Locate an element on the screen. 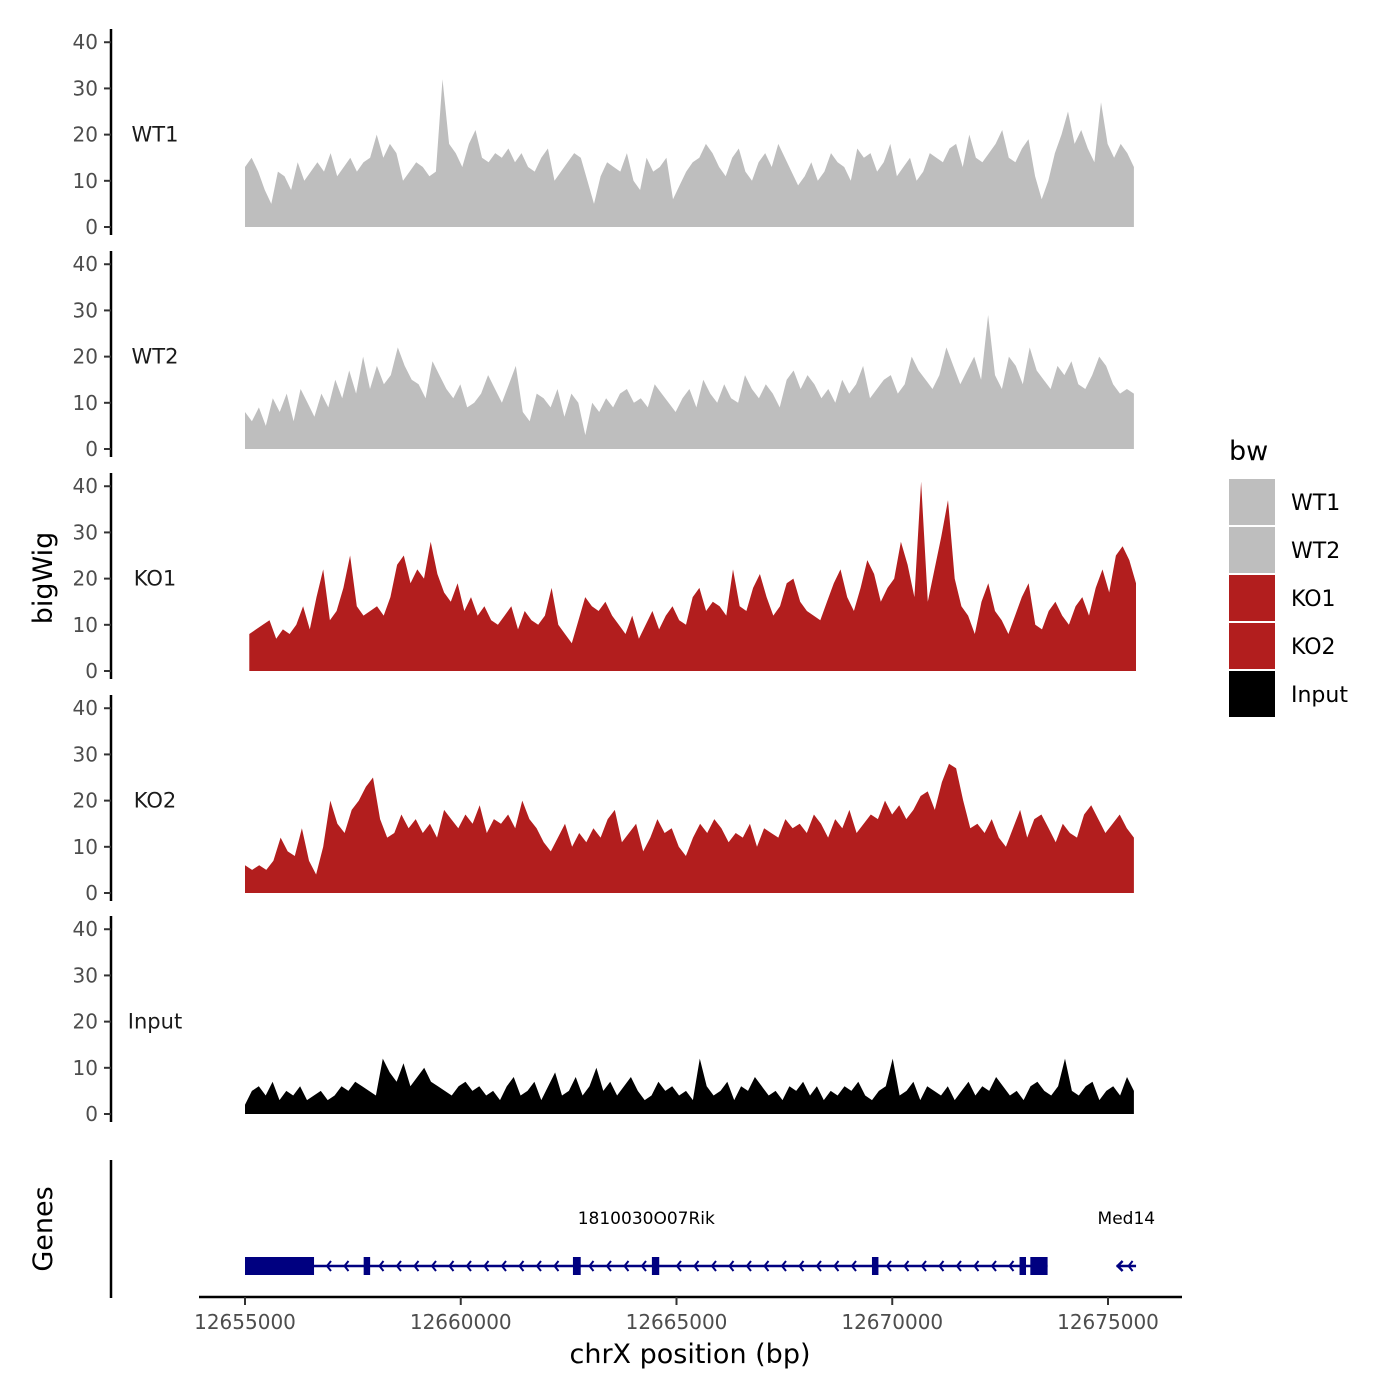 The image size is (1400, 1400). track-input: 0 10 20 30 40 Input is located at coordinates (603, 1021).